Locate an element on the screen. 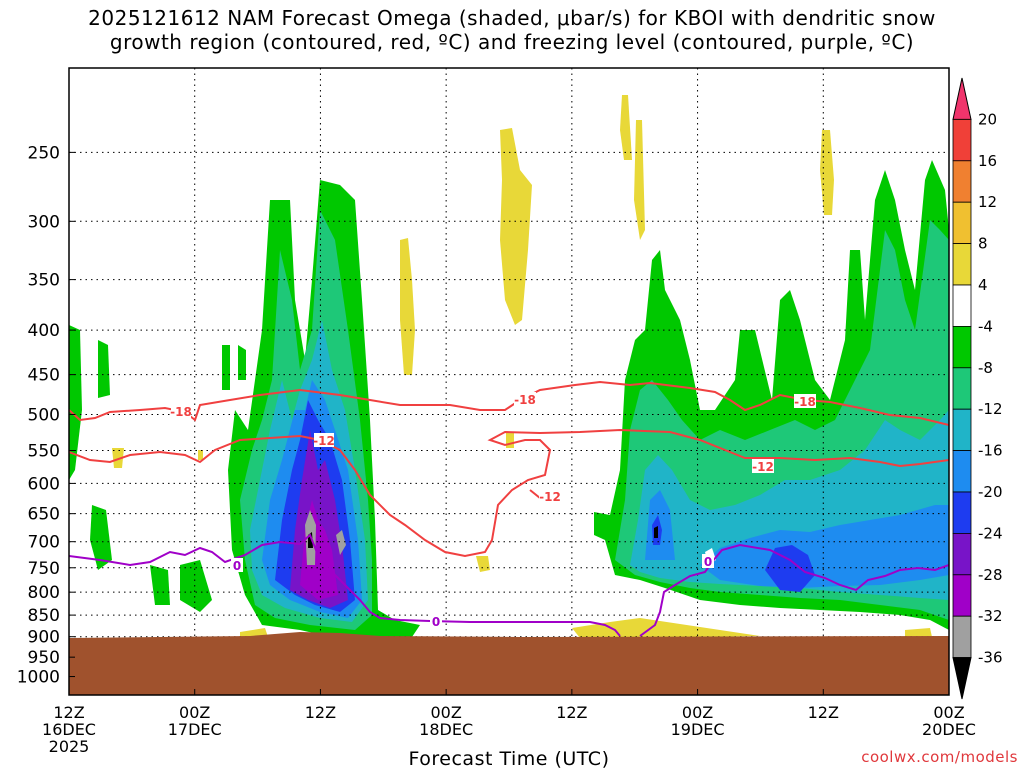 The width and height of the screenshot is (1024, 768). colorbar-label: -24 is located at coordinates (990, 533).